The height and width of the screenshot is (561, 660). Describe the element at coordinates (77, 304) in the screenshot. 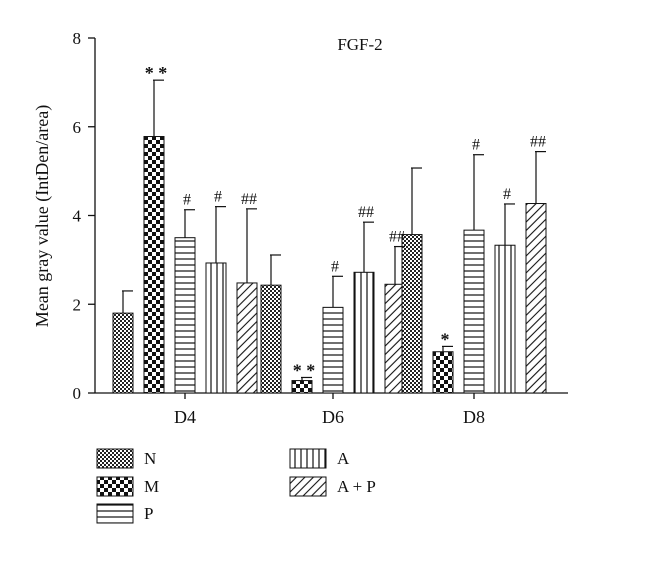

I see `y-tick-label: 2` at that location.